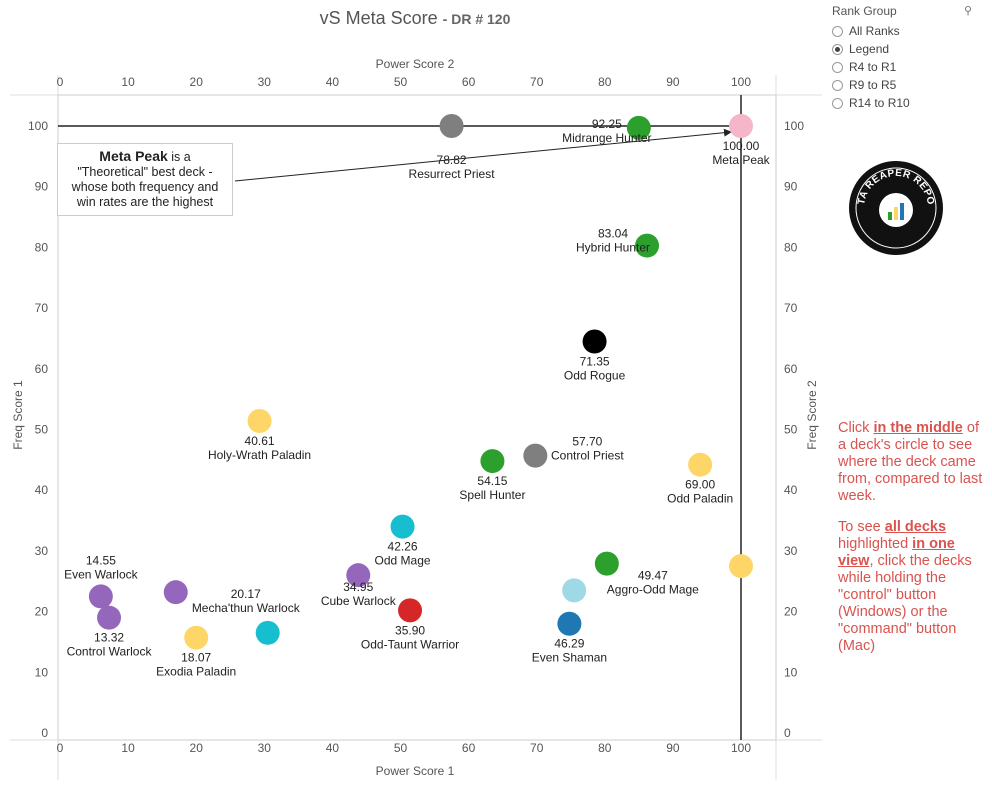  Describe the element at coordinates (902, 49) in the screenshot. I see `rank-option: Legend` at that location.